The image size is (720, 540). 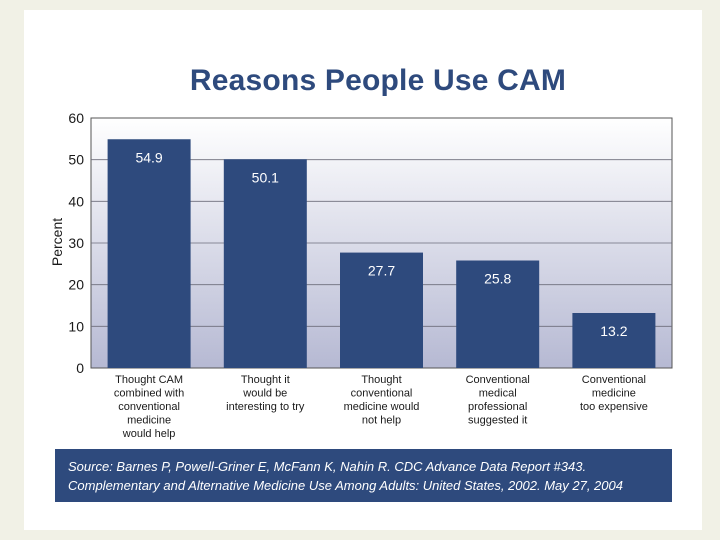 What do you see at coordinates (76, 201) in the screenshot?
I see `y-tick-label: 40` at bounding box center [76, 201].